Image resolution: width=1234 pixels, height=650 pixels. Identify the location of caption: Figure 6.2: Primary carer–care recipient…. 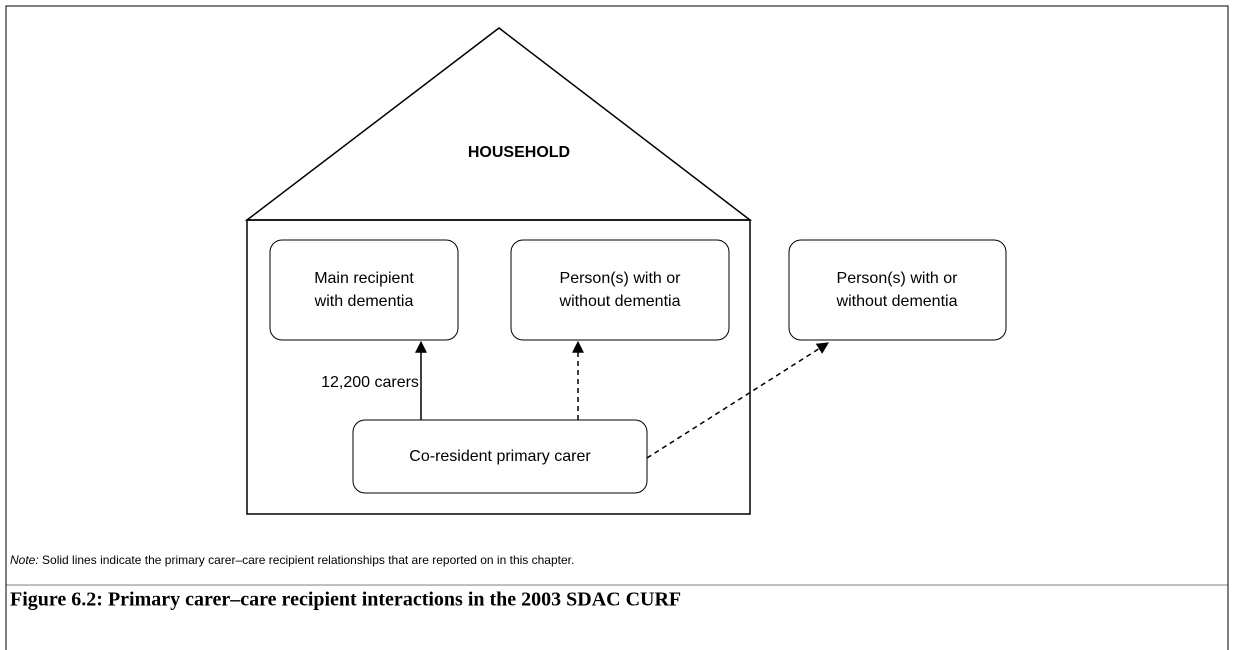
(345, 600).